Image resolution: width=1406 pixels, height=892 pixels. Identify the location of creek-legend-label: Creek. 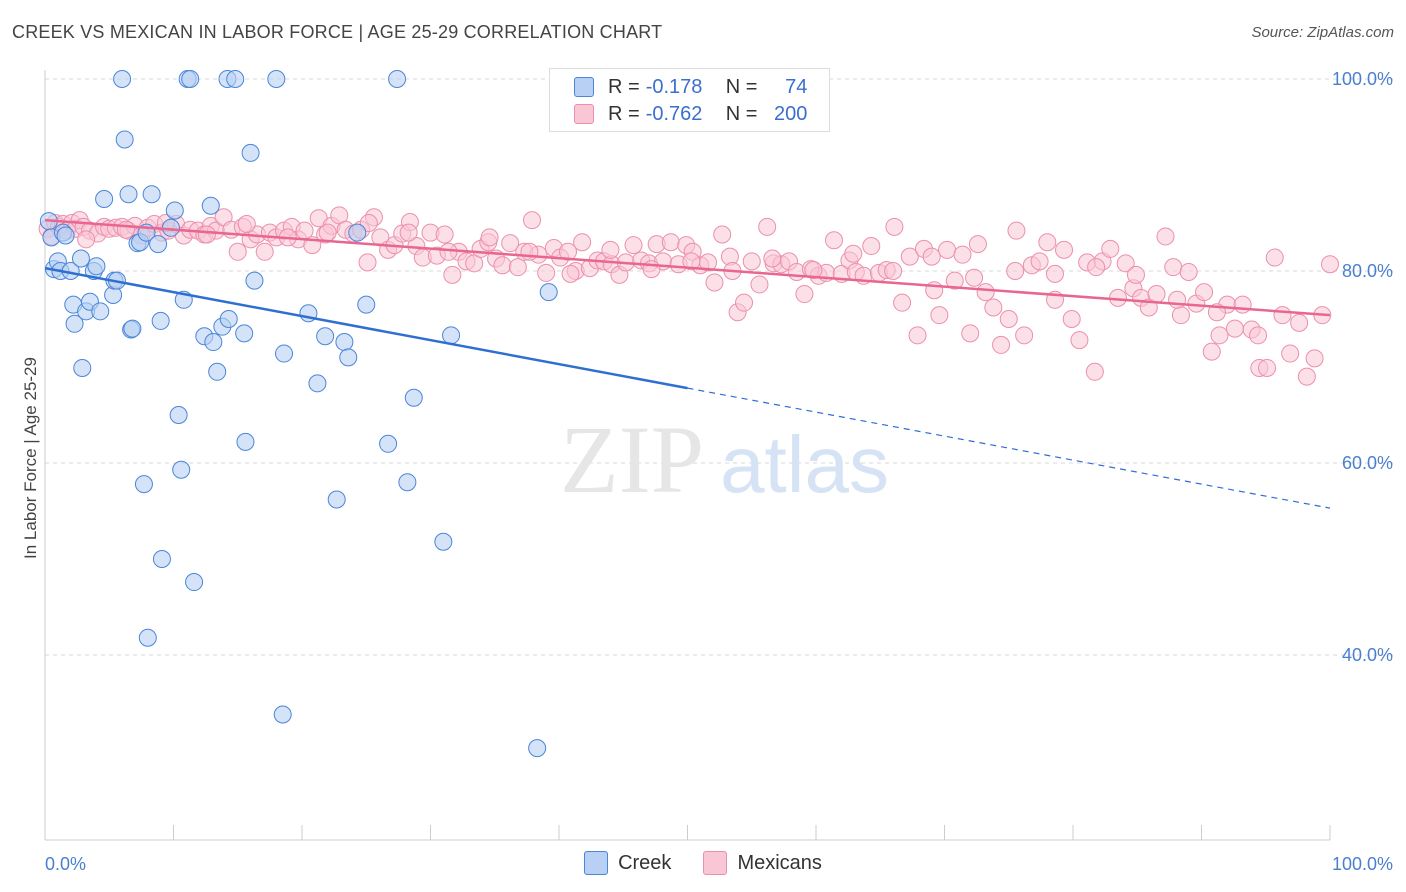
(645, 862).